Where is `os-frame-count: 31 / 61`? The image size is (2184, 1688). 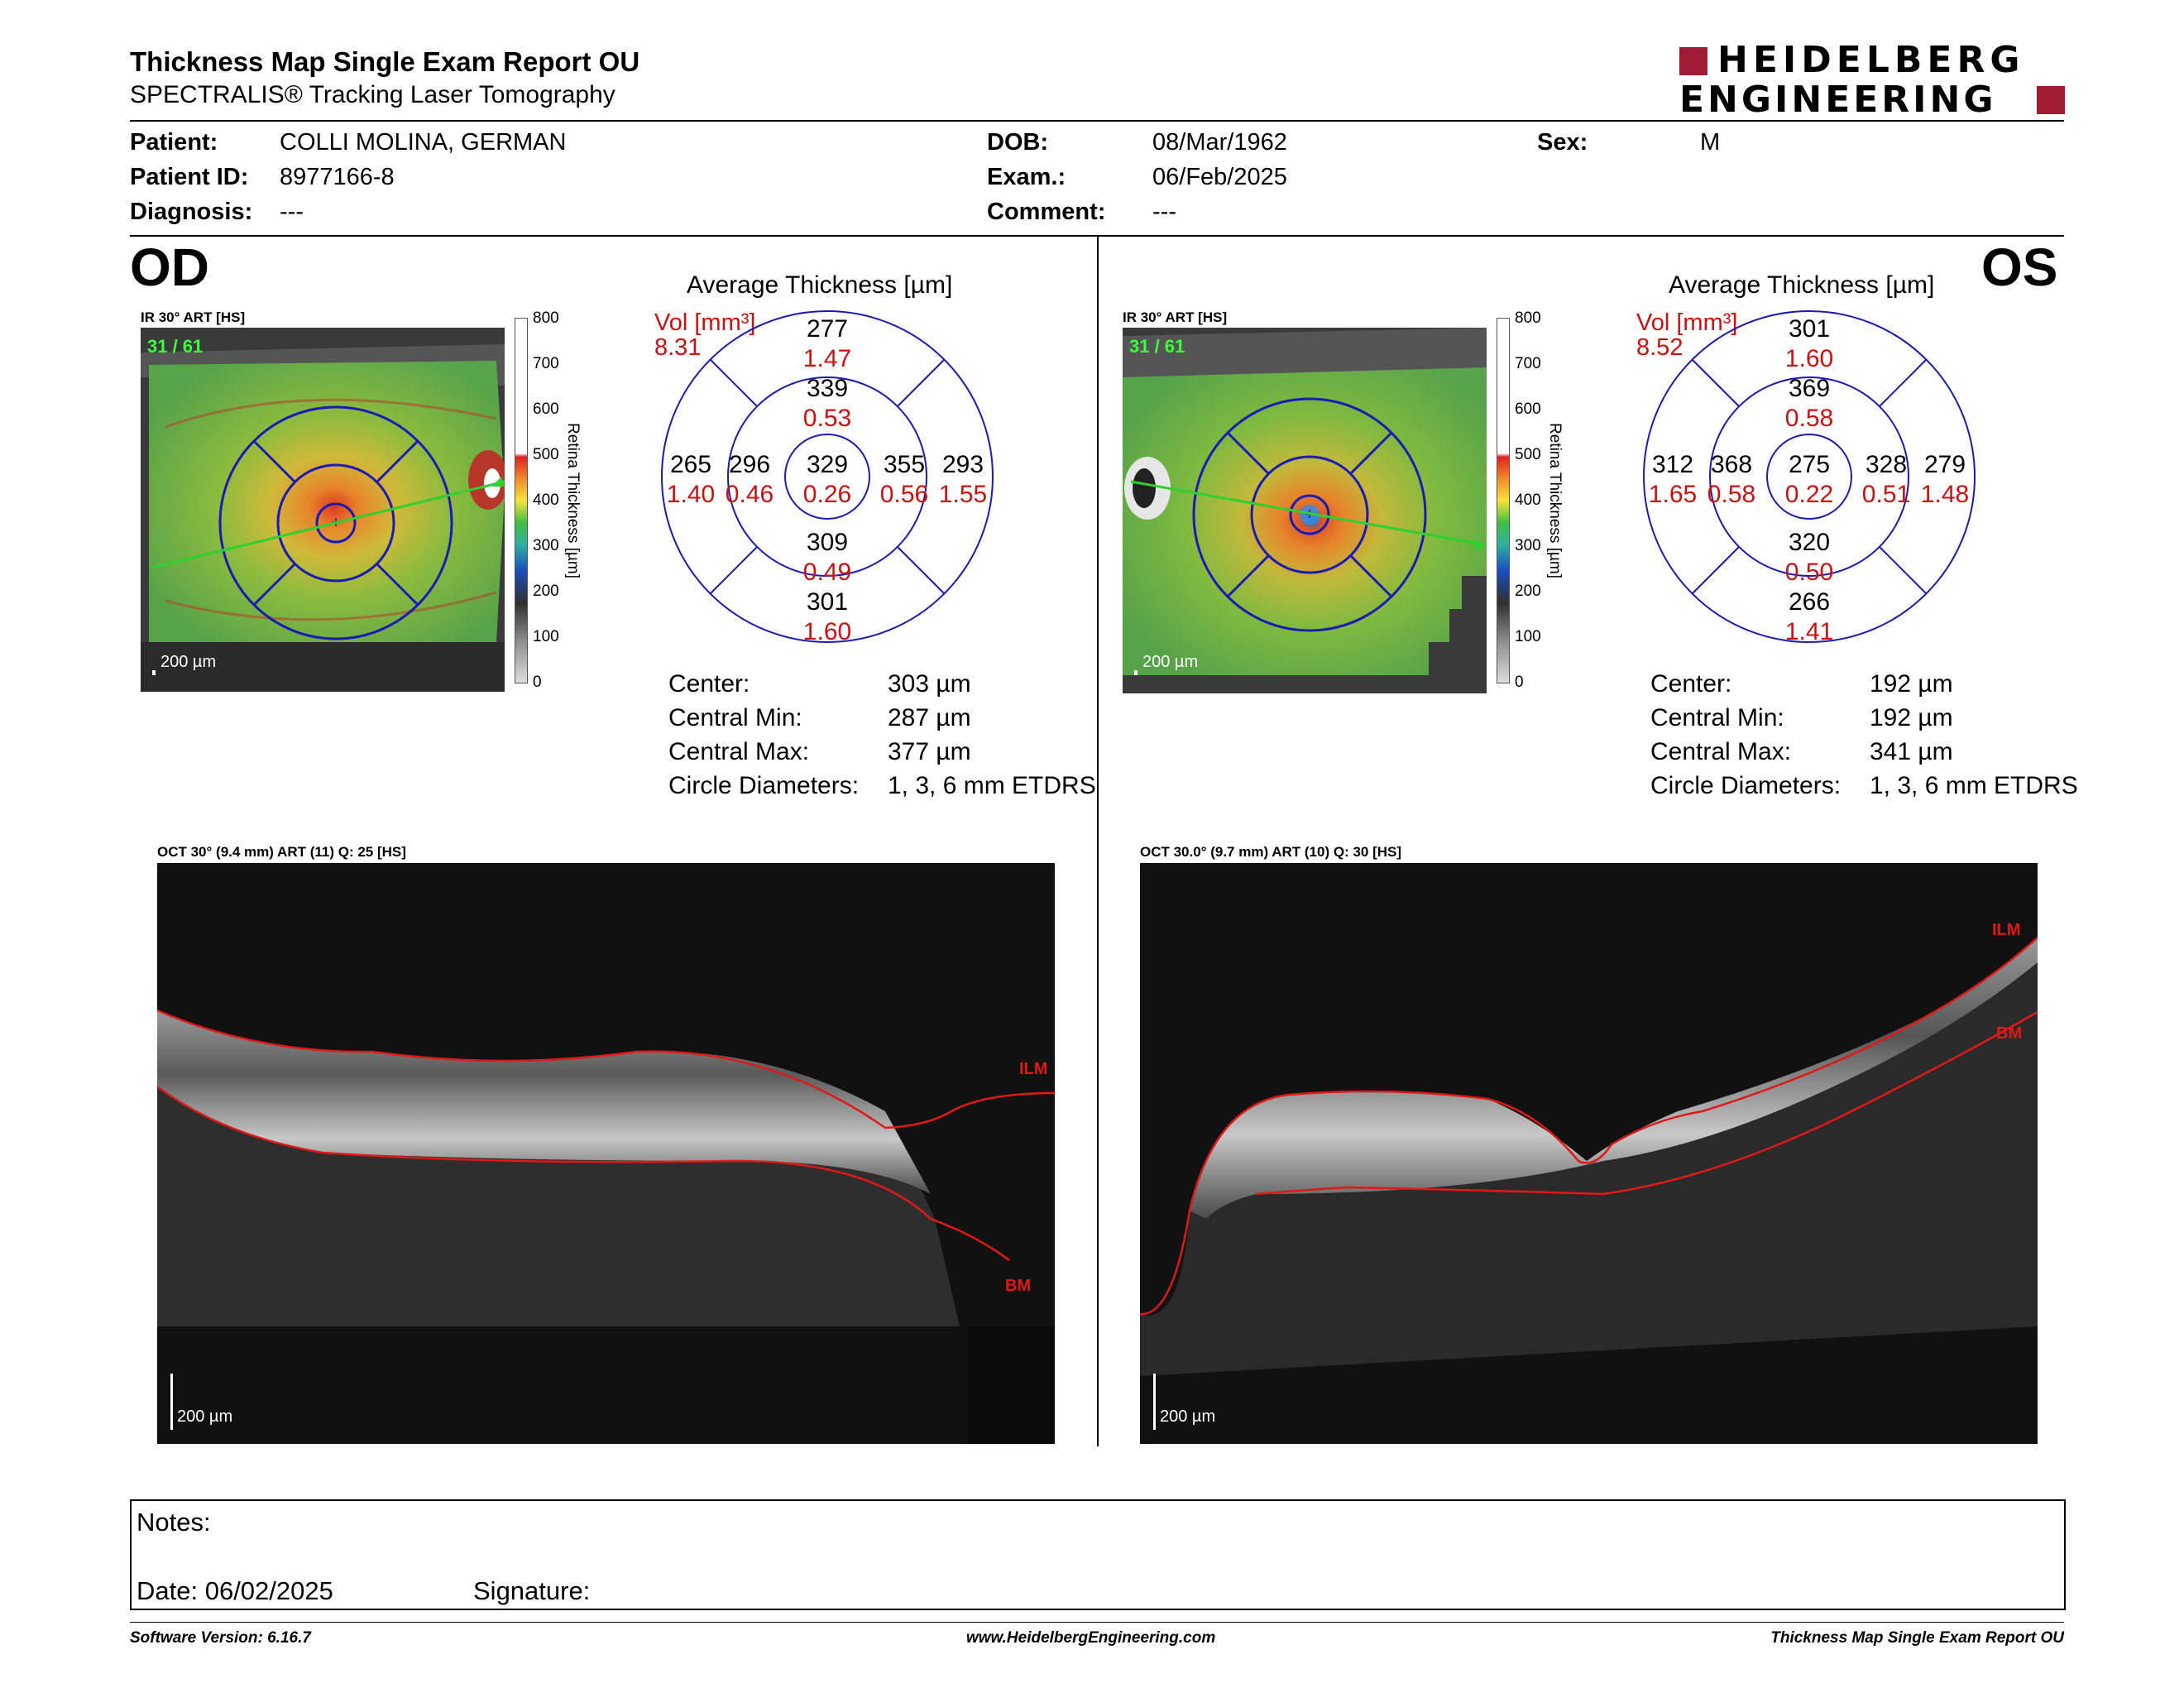 os-frame-count: 31 / 61 is located at coordinates (1157, 346).